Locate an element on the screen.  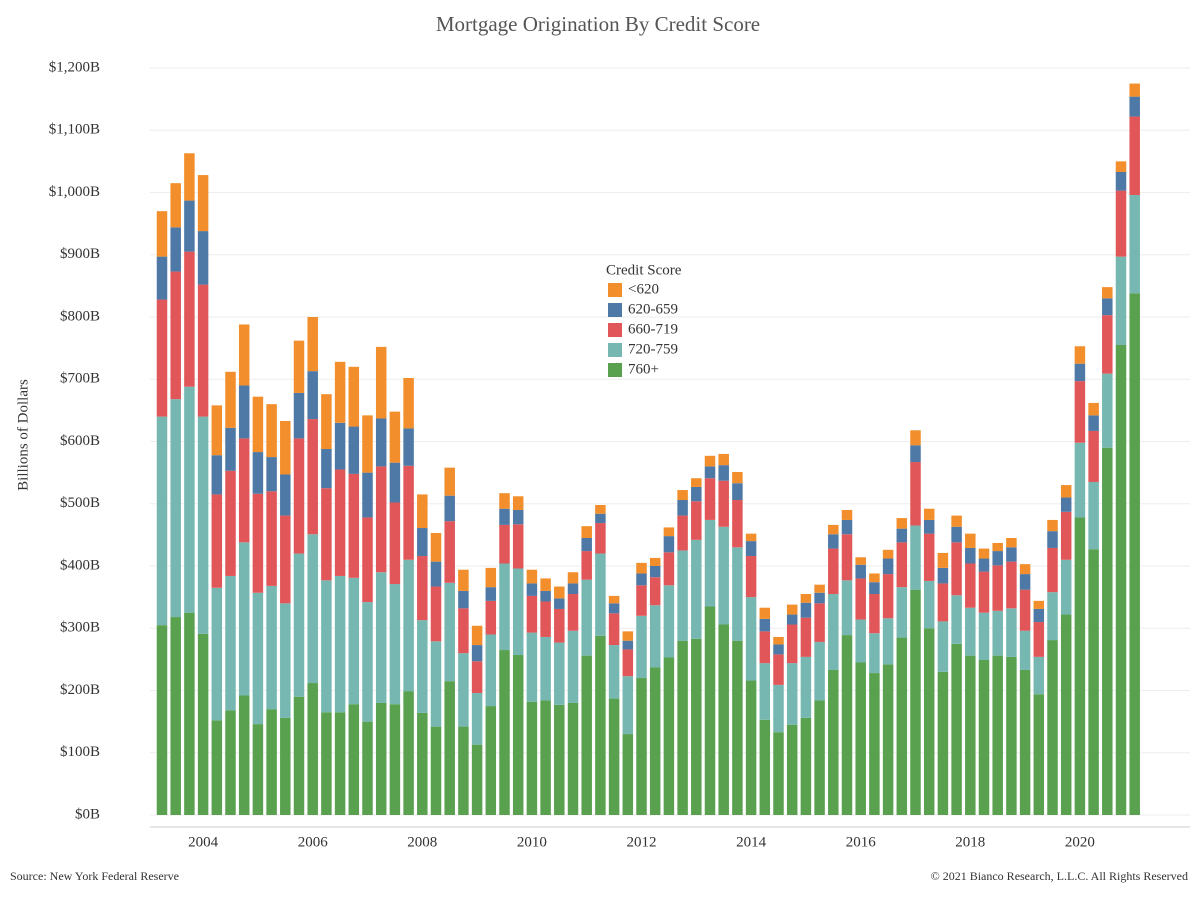
y-tick-label: $0B is located at coordinates (87, 814).